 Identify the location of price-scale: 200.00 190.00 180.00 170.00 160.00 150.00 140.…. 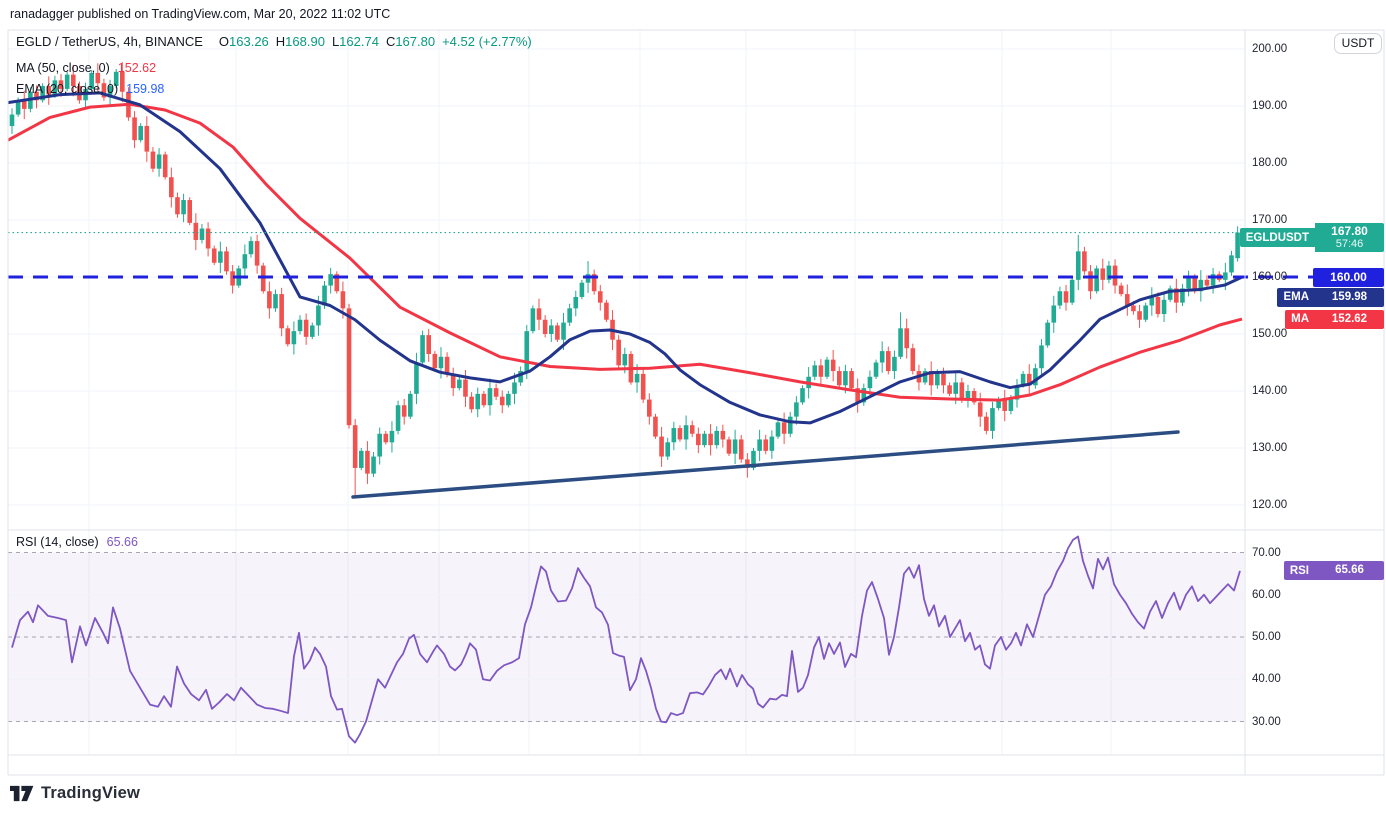
(1315, 392).